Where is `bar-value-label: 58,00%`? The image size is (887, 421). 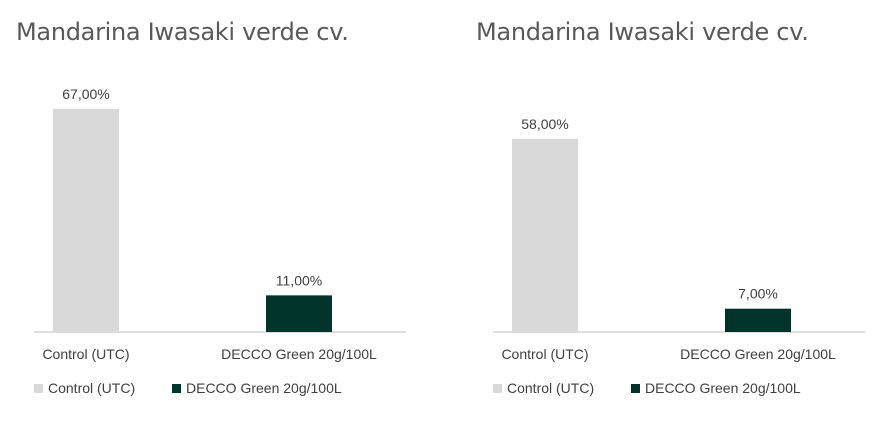
bar-value-label: 58,00% is located at coordinates (544, 124).